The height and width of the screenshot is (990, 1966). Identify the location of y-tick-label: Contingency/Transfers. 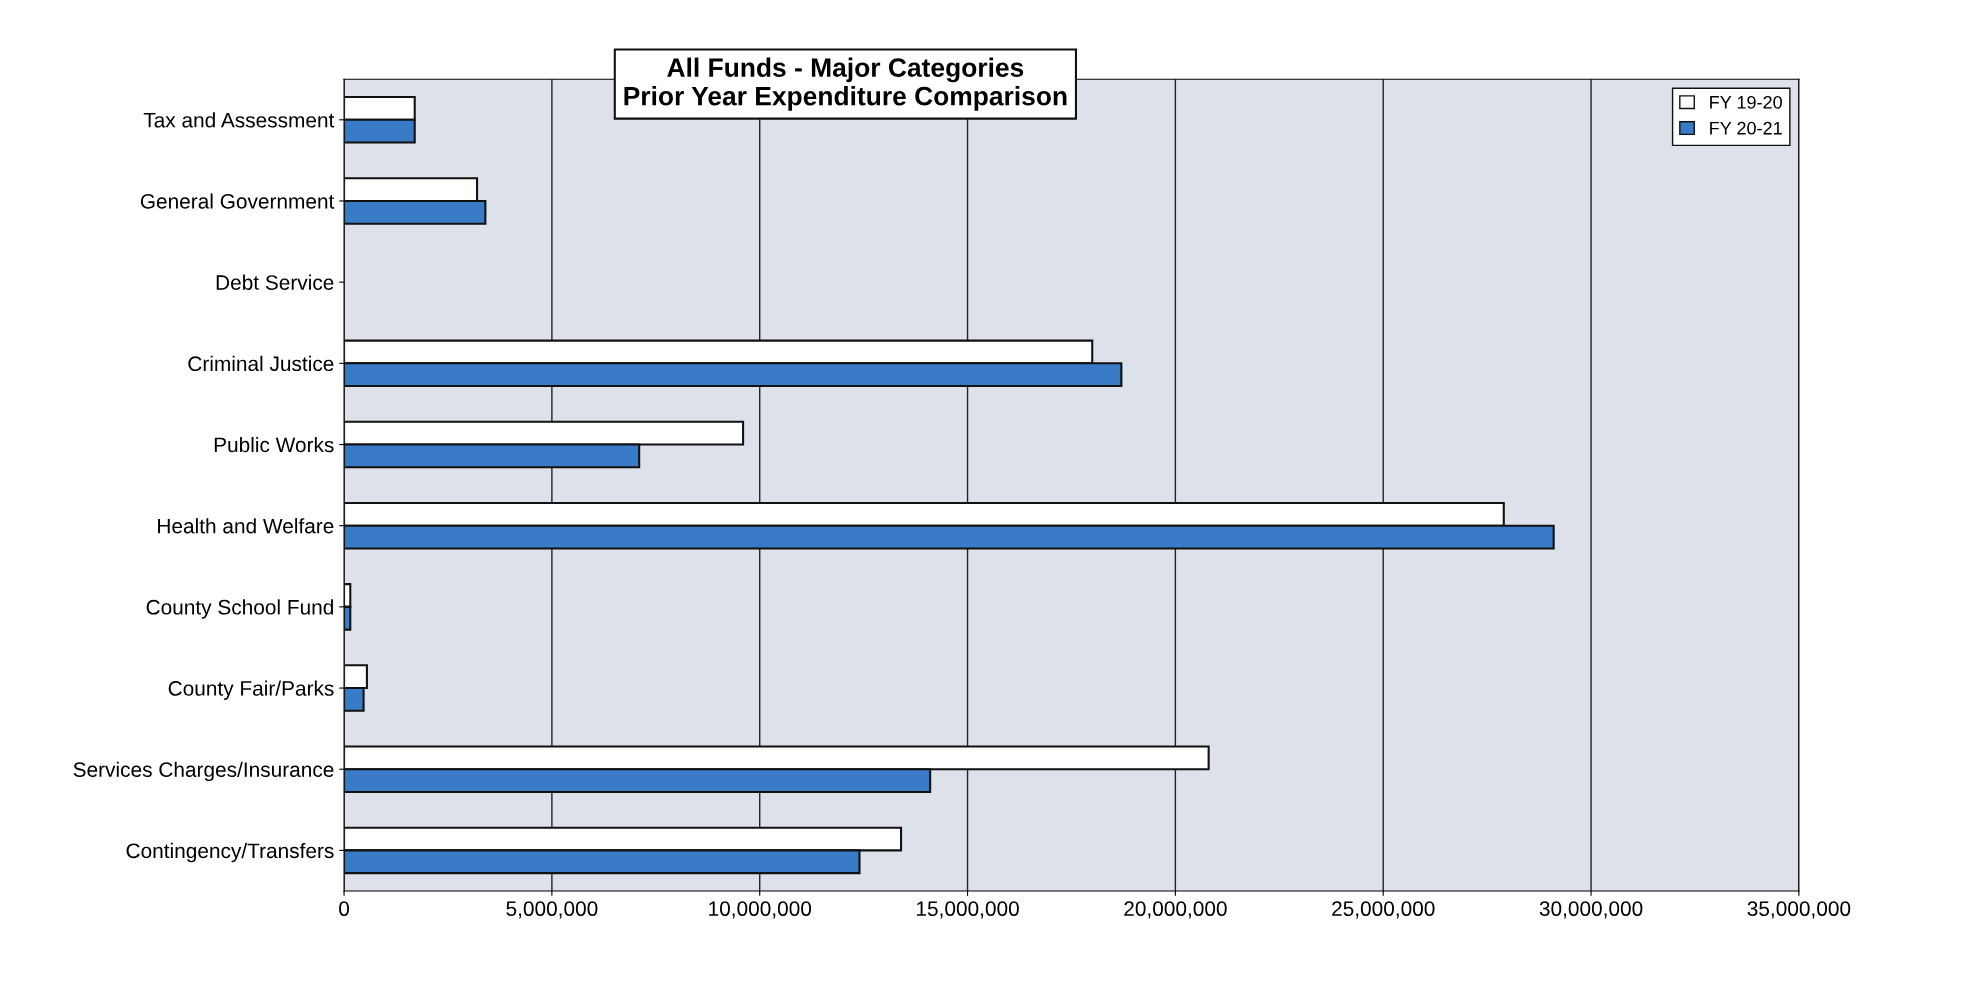
(230, 852).